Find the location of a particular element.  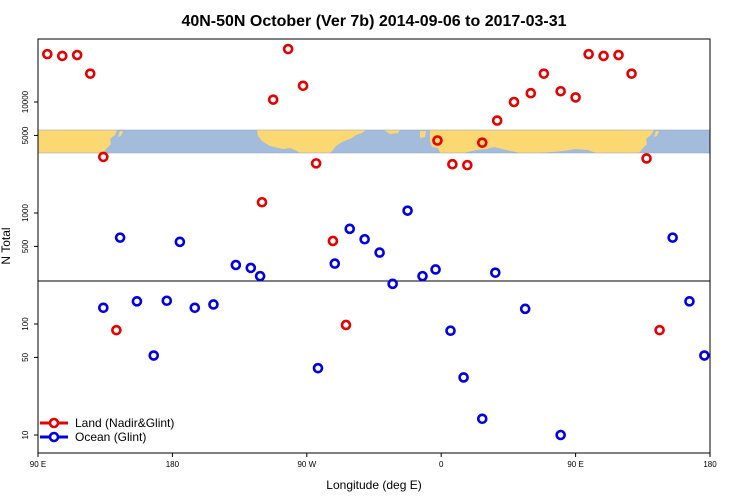

map-land-britain is located at coordinates (423, 134).